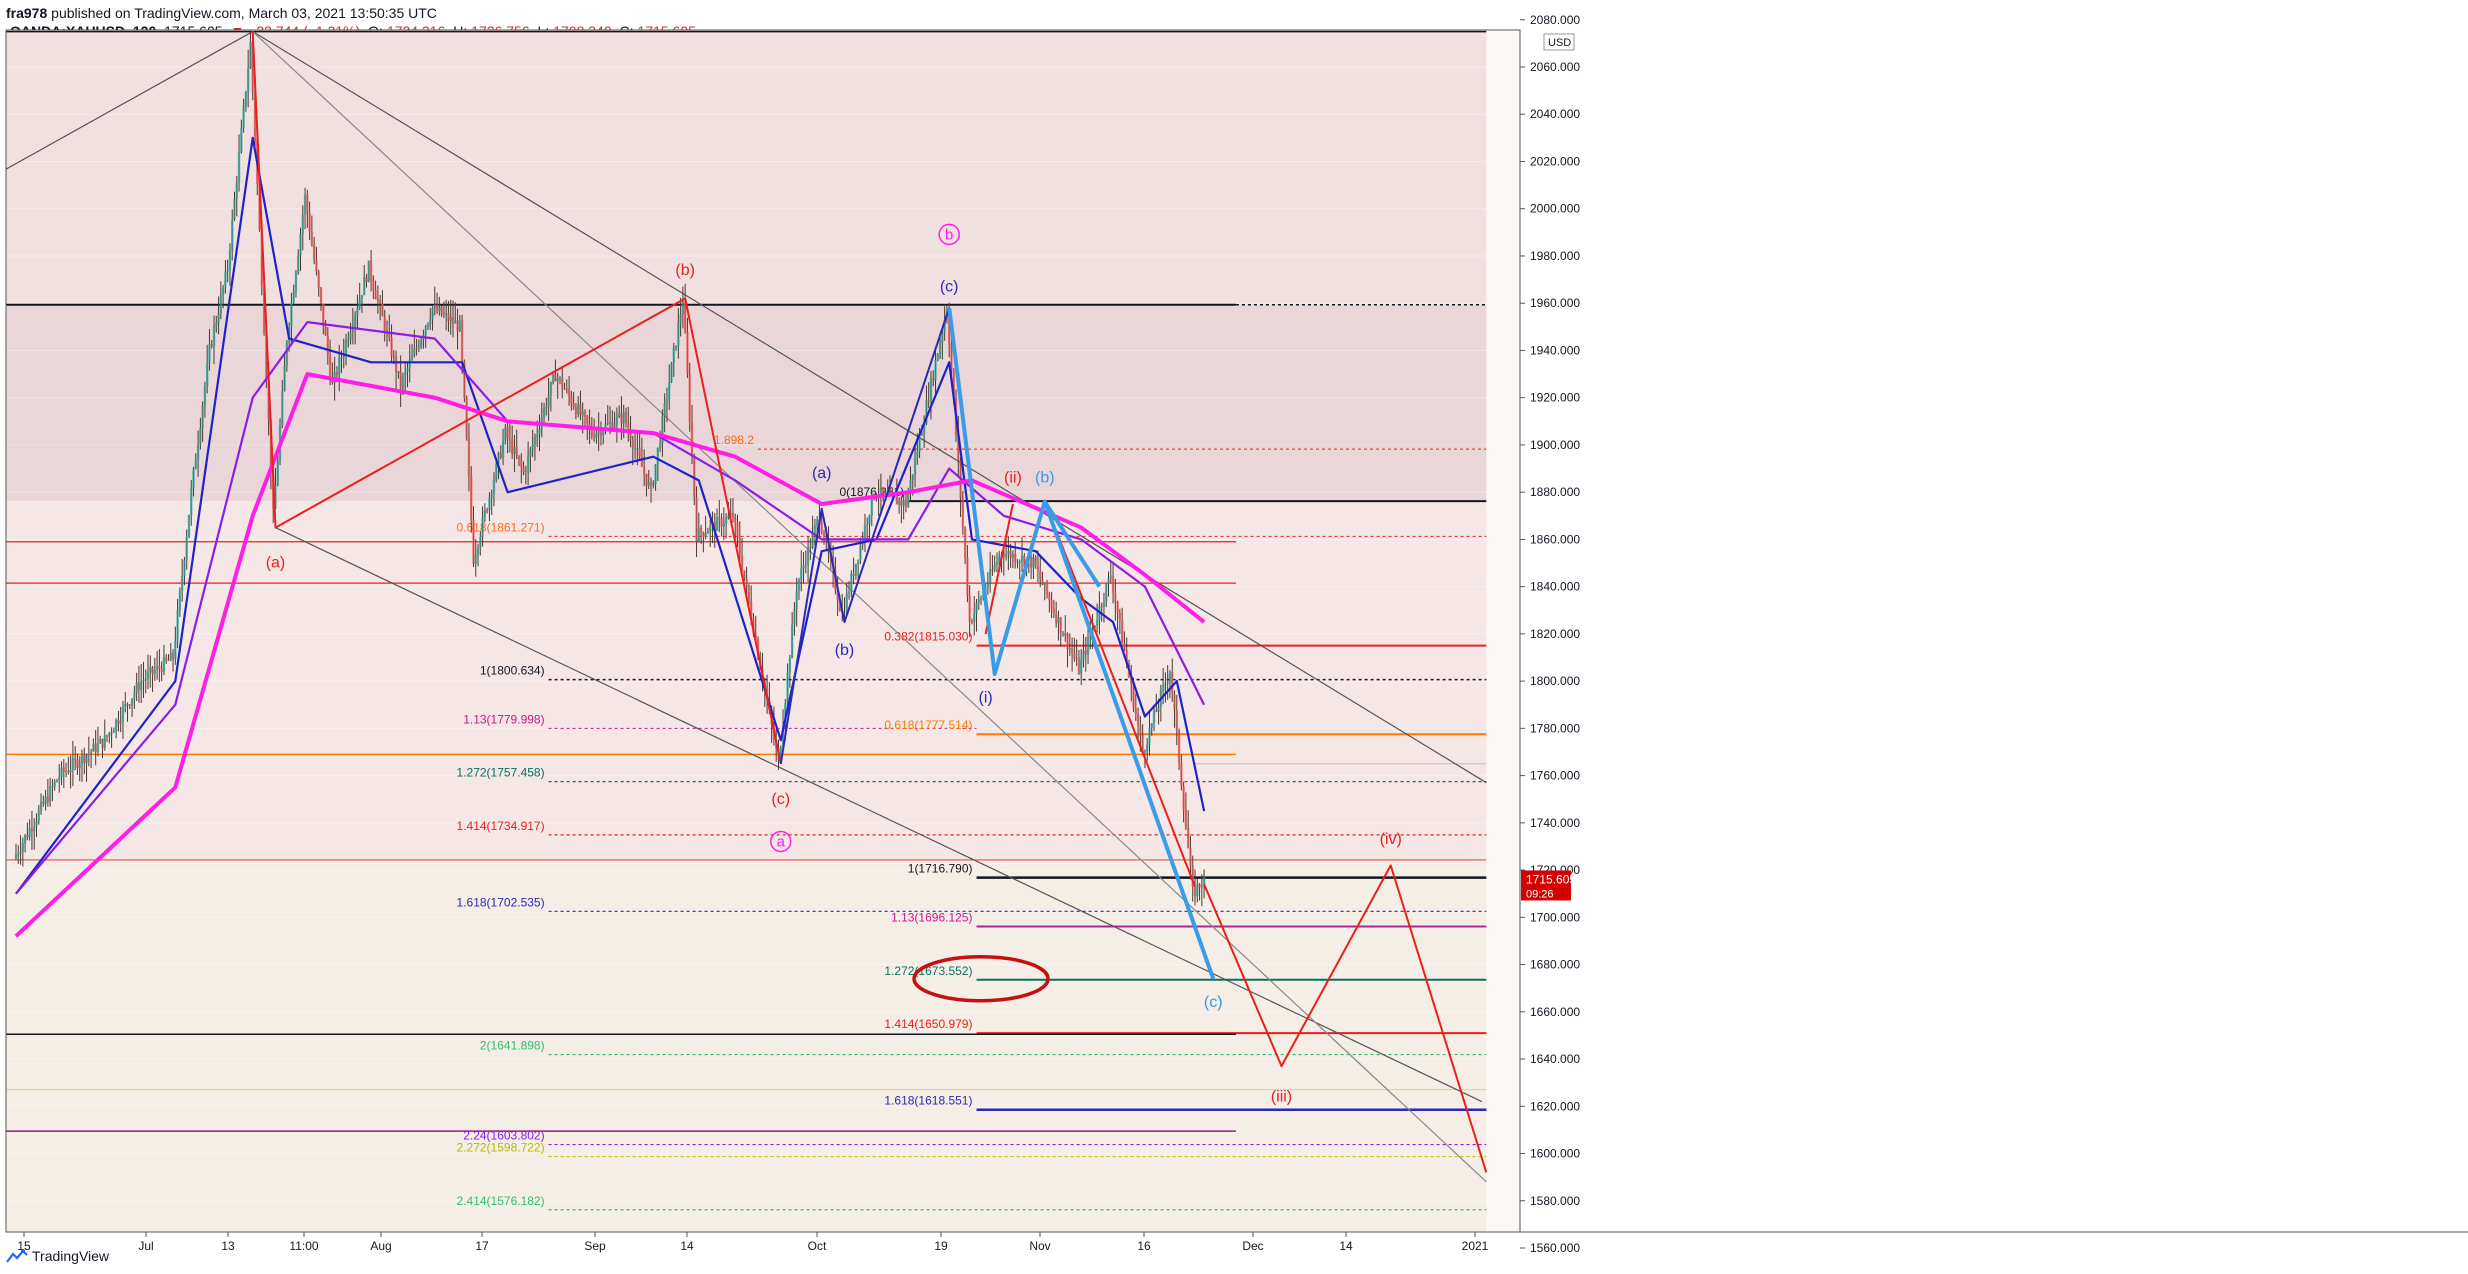 This screenshot has width=2468, height=1274. What do you see at coordinates (1039, 1246) in the screenshot?
I see `time-tick-label-10: Nov` at bounding box center [1039, 1246].